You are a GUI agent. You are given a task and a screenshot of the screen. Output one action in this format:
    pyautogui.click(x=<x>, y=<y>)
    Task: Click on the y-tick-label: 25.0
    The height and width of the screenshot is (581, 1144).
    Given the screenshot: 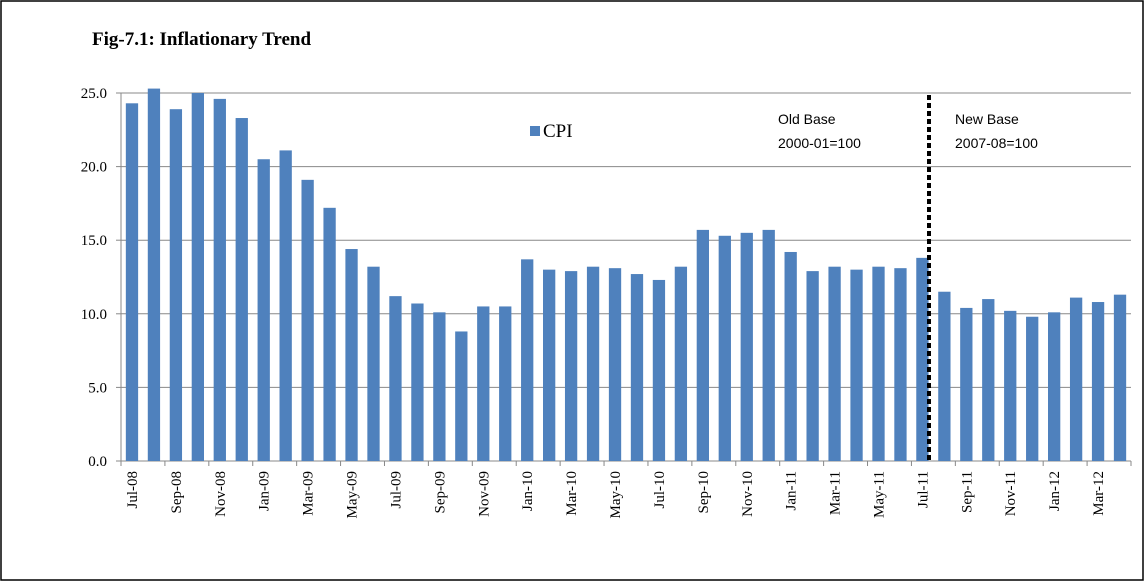 What is the action you would take?
    pyautogui.click(x=94, y=94)
    